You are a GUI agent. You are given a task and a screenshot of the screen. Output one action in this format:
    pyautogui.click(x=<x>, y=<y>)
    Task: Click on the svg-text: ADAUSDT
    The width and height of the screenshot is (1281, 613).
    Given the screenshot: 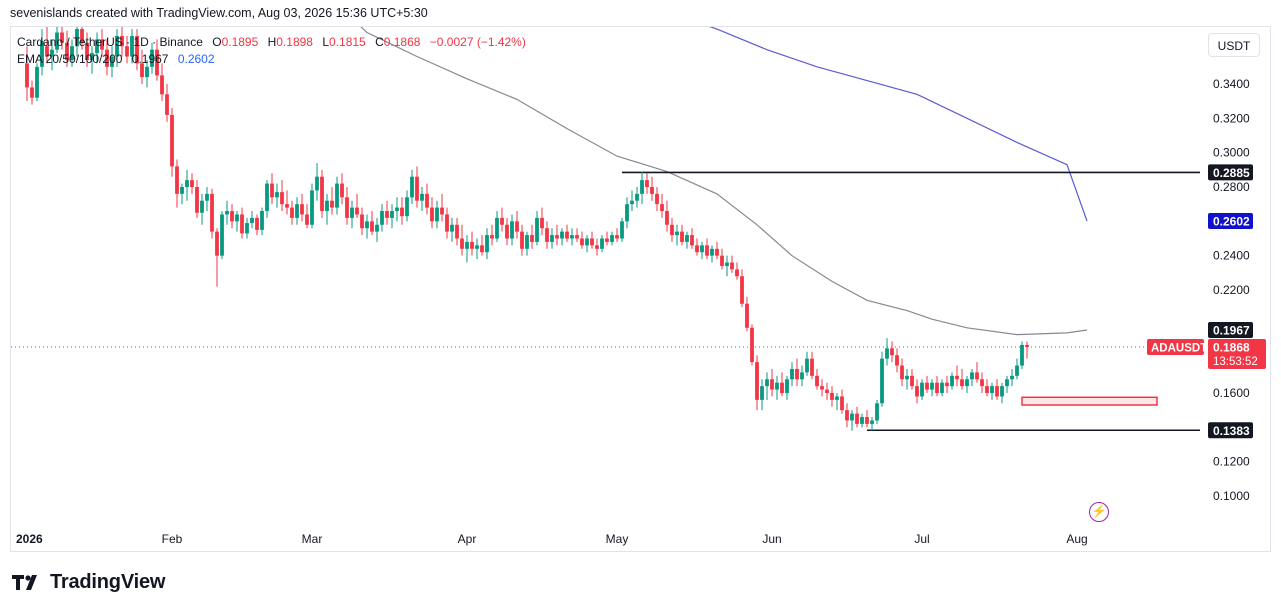 What is the action you would take?
    pyautogui.click(x=1179, y=348)
    